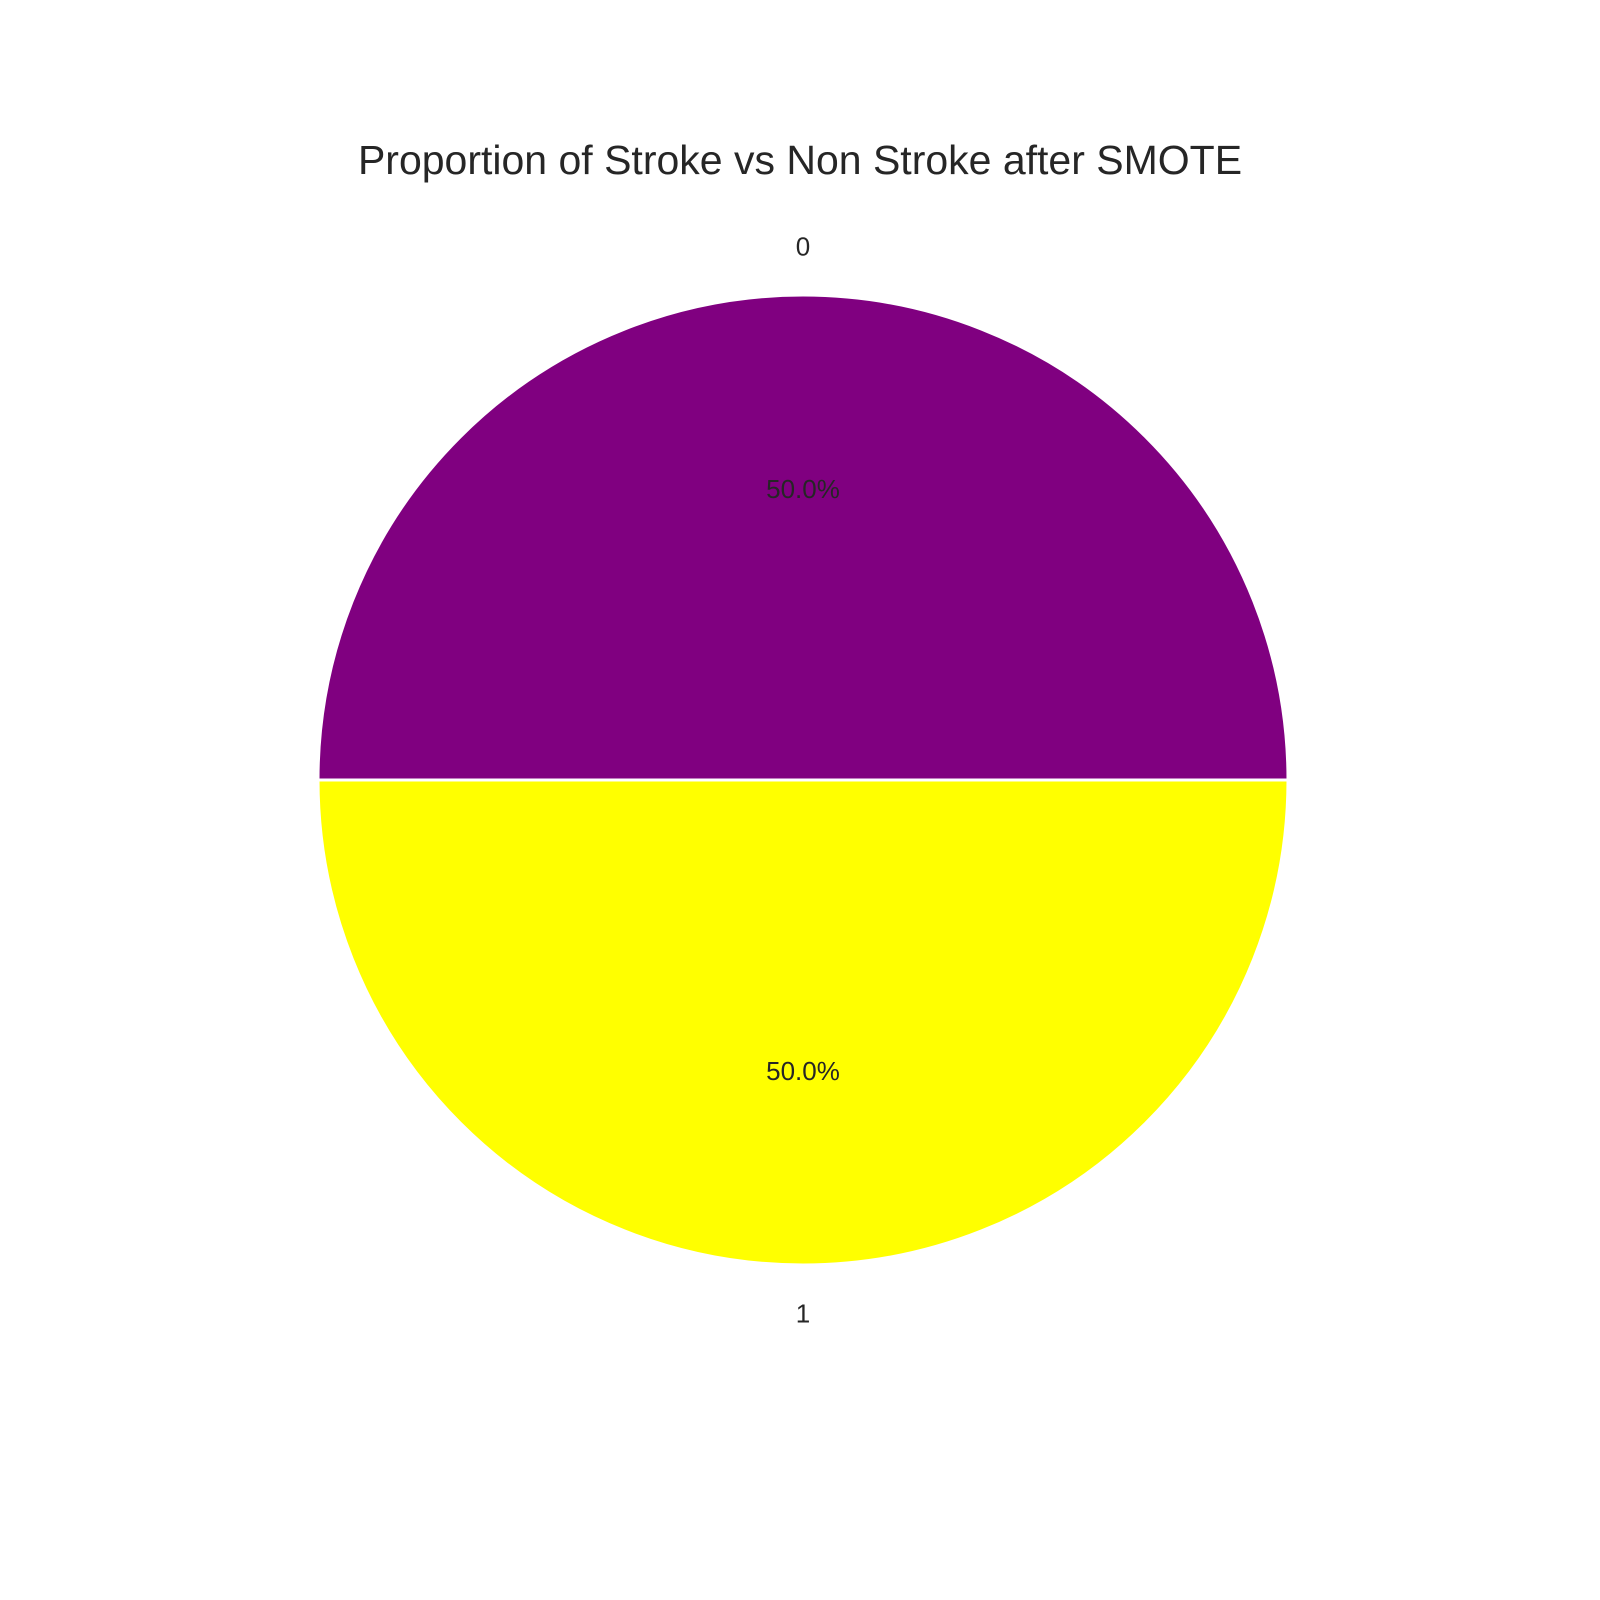 This screenshot has height=1600, width=1600. What do you see at coordinates (803, 247) in the screenshot?
I see `slice-label-0: 0` at bounding box center [803, 247].